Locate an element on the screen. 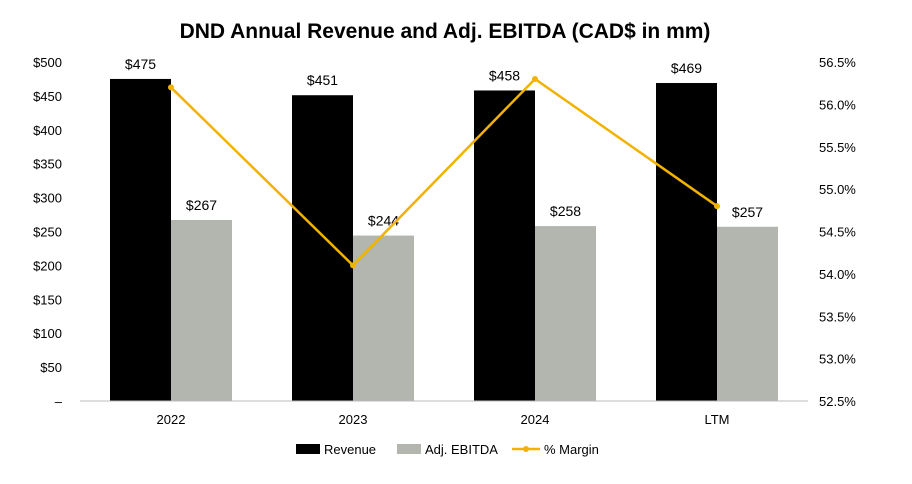 The height and width of the screenshot is (484, 912). legend-ebitda-label: Adj. EBITDA is located at coordinates (461, 449).